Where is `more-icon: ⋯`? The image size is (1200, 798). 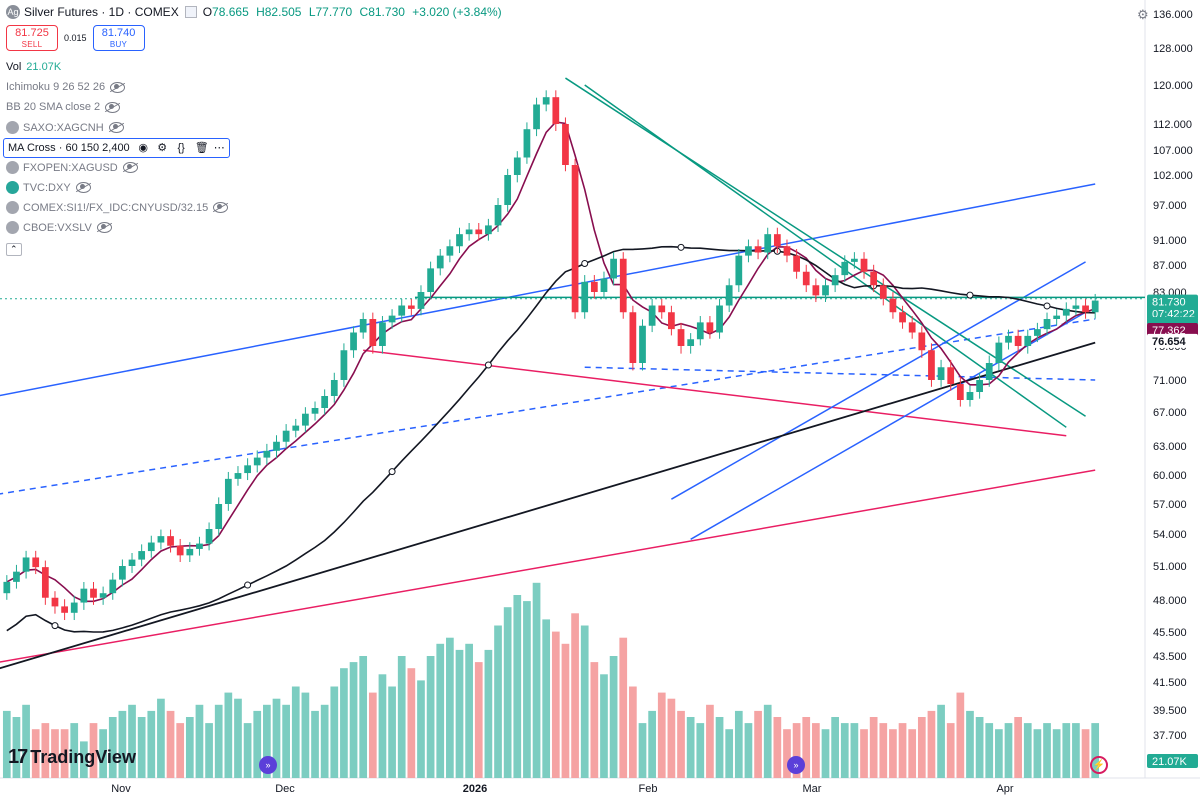
more-icon: ⋯ is located at coordinates (219, 147).